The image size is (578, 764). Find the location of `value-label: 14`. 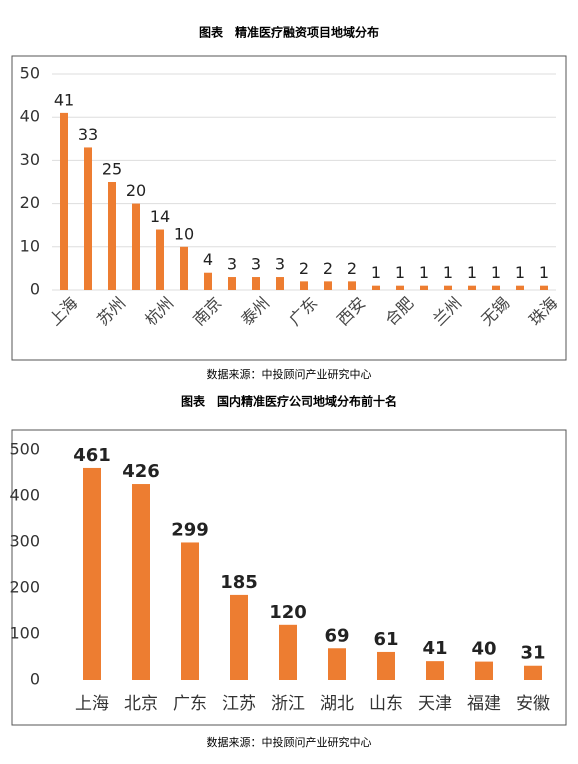

value-label: 14 is located at coordinates (160, 216).